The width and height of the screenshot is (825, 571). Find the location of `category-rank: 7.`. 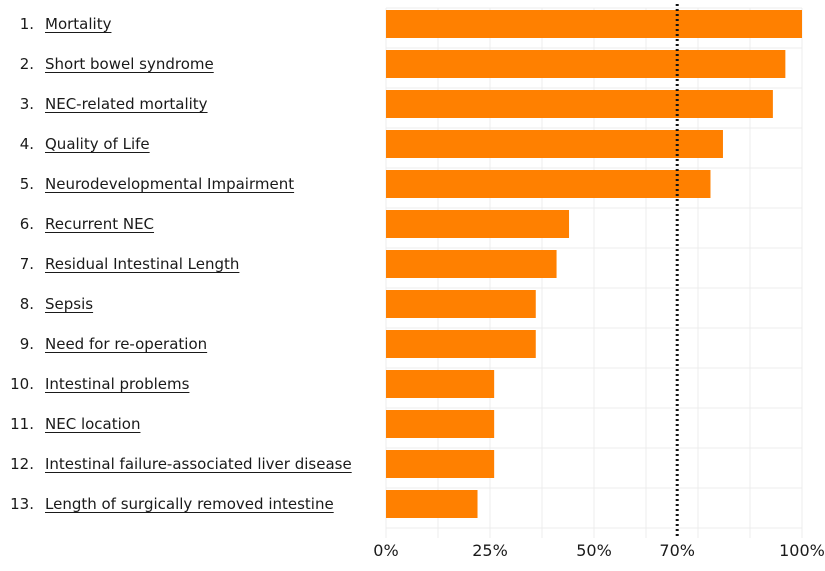

category-rank: 7. is located at coordinates (26, 264).